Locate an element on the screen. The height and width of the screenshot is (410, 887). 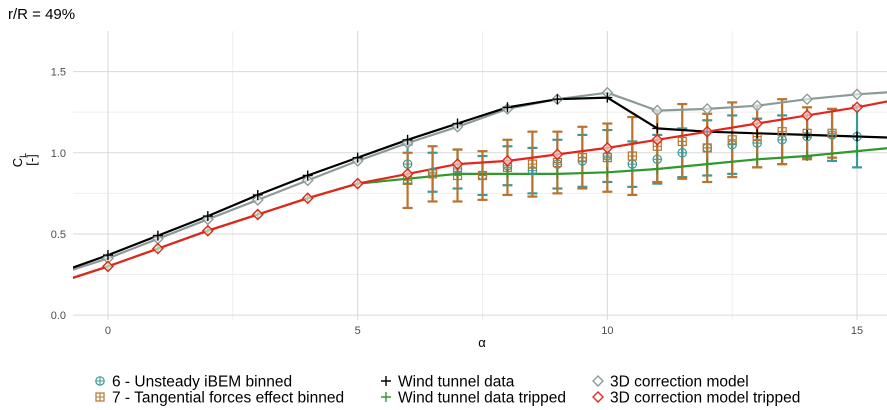
y-tick-label: 1.5 is located at coordinates (58, 73).